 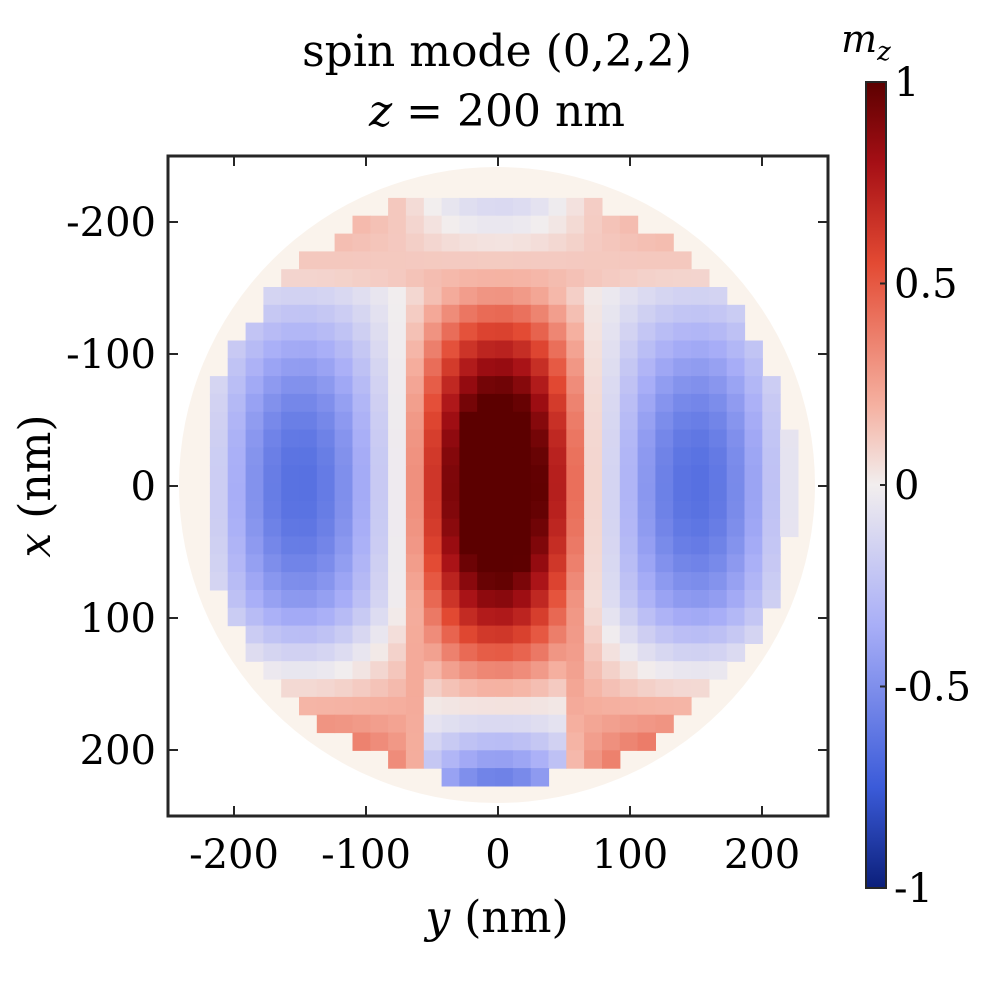 I want to click on y-axis-variable: x, so click(x=35, y=545).